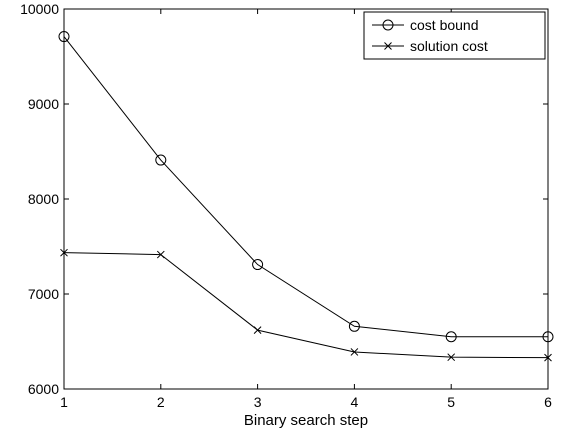 The height and width of the screenshot is (443, 565). Describe the element at coordinates (43, 389) in the screenshot. I see `y-tick-label: 6000` at that location.